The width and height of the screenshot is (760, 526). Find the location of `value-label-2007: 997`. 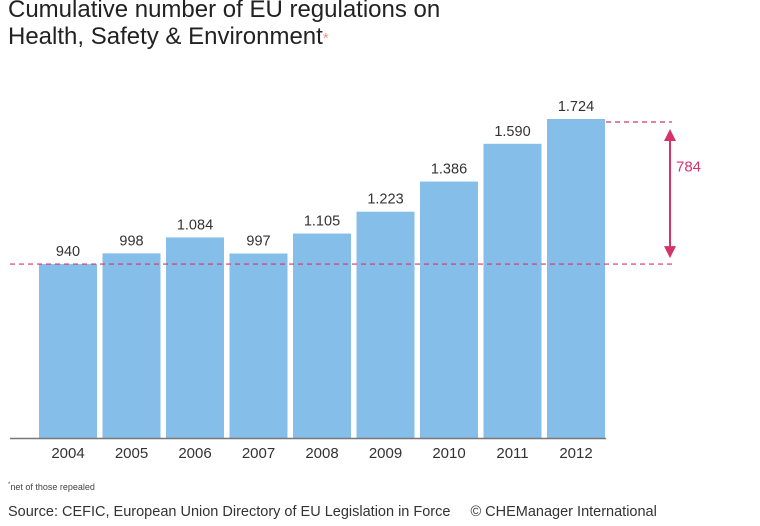

value-label-2007: 997 is located at coordinates (258, 242).